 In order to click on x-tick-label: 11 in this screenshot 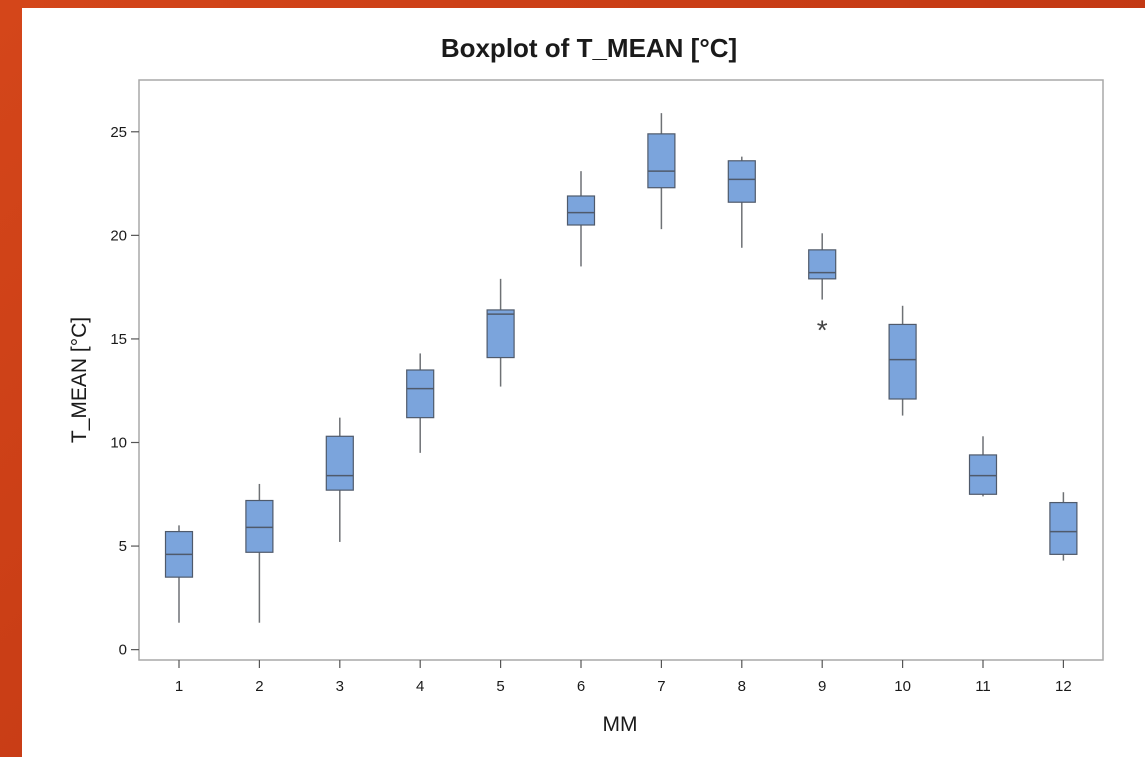, I will do `click(983, 686)`.